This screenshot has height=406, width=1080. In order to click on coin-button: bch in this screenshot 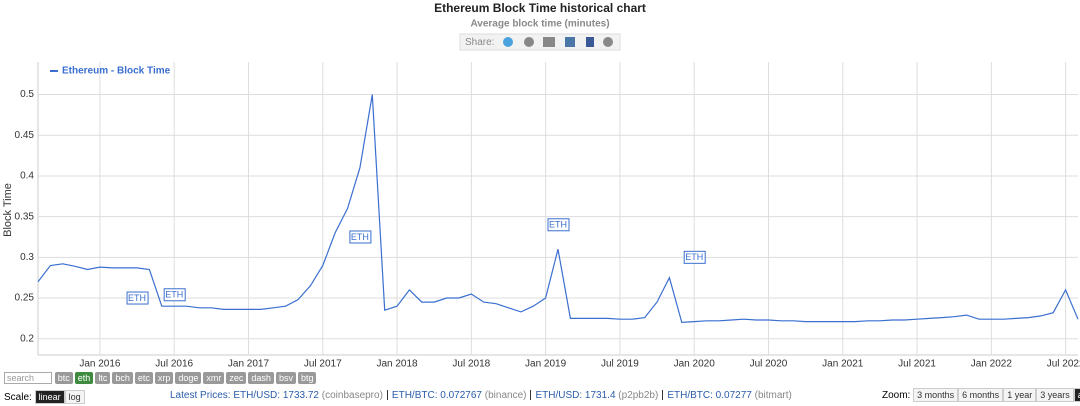, I will do `click(122, 378)`.